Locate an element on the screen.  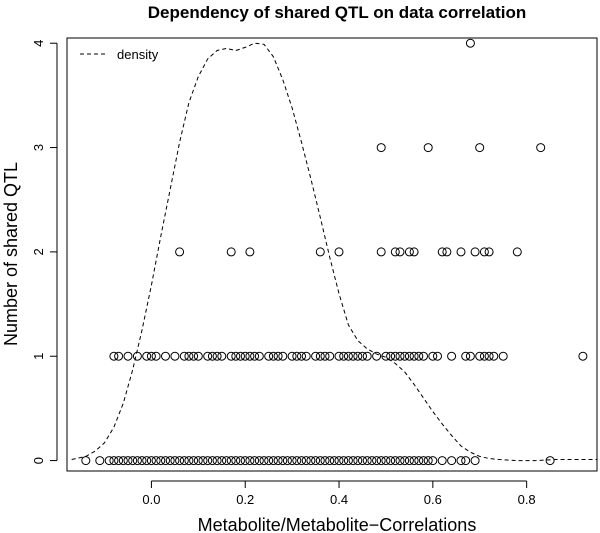
legend-label-density: density is located at coordinates (138, 54).